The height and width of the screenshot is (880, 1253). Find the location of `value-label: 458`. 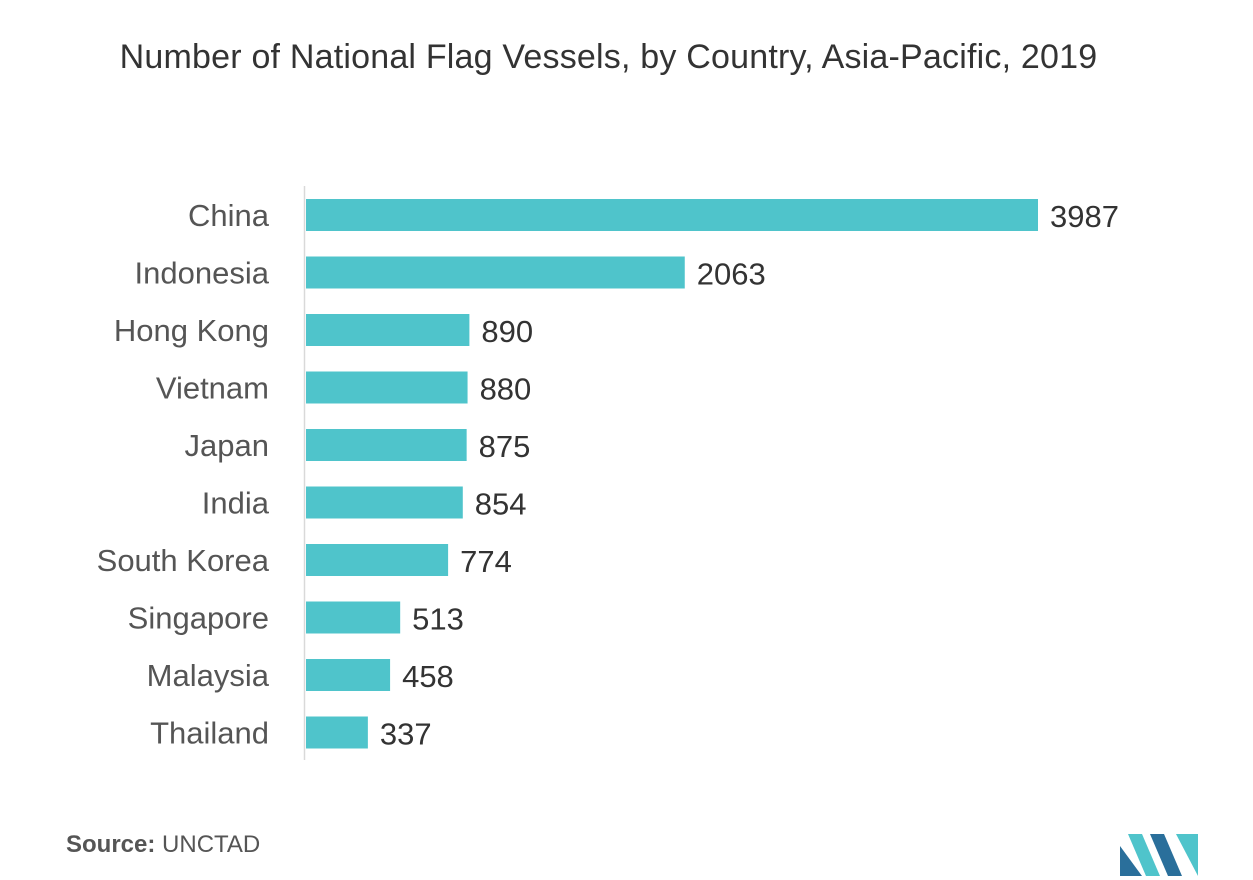

value-label: 458 is located at coordinates (428, 676).